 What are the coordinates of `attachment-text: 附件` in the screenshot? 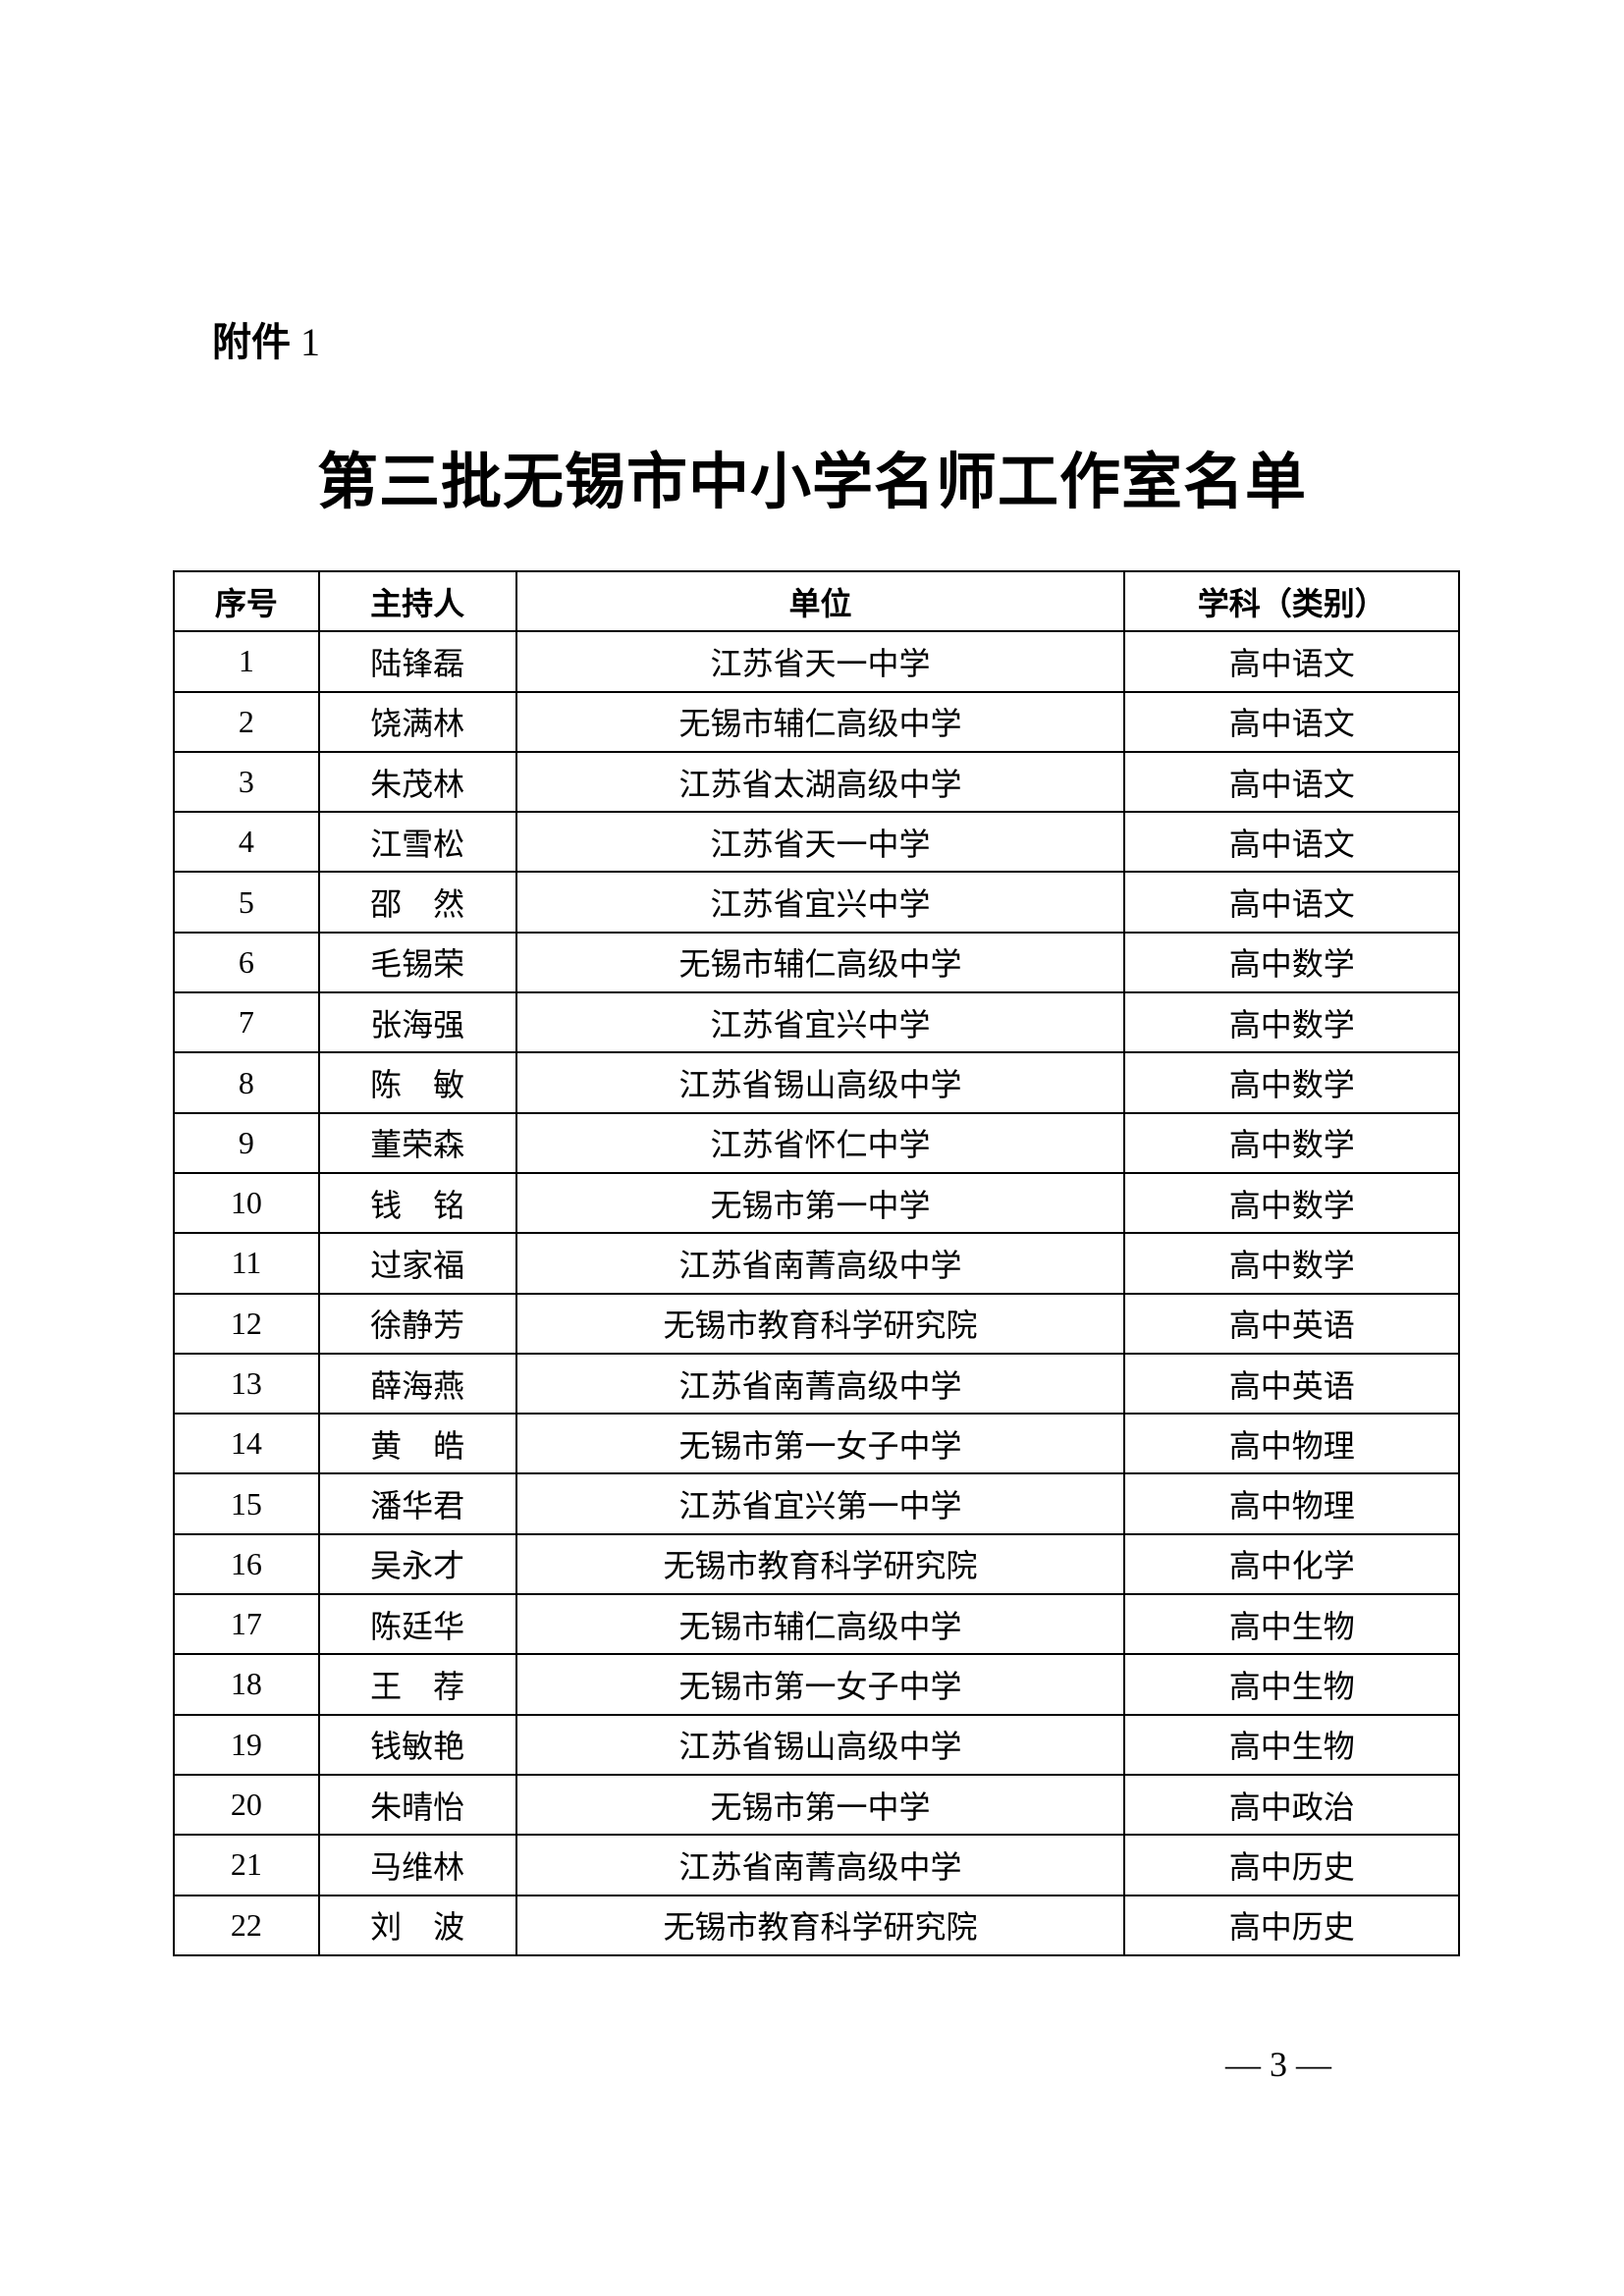 It's located at (251, 342).